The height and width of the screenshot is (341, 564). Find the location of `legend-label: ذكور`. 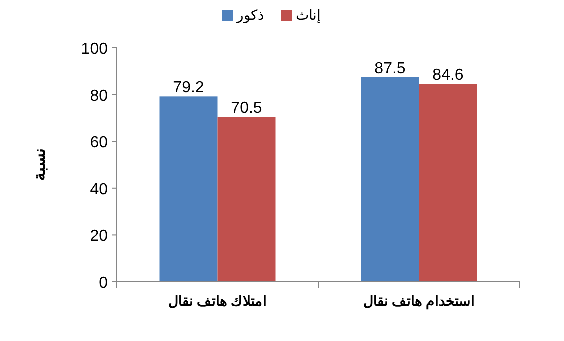

legend-label: ذكور is located at coordinates (250, 15).